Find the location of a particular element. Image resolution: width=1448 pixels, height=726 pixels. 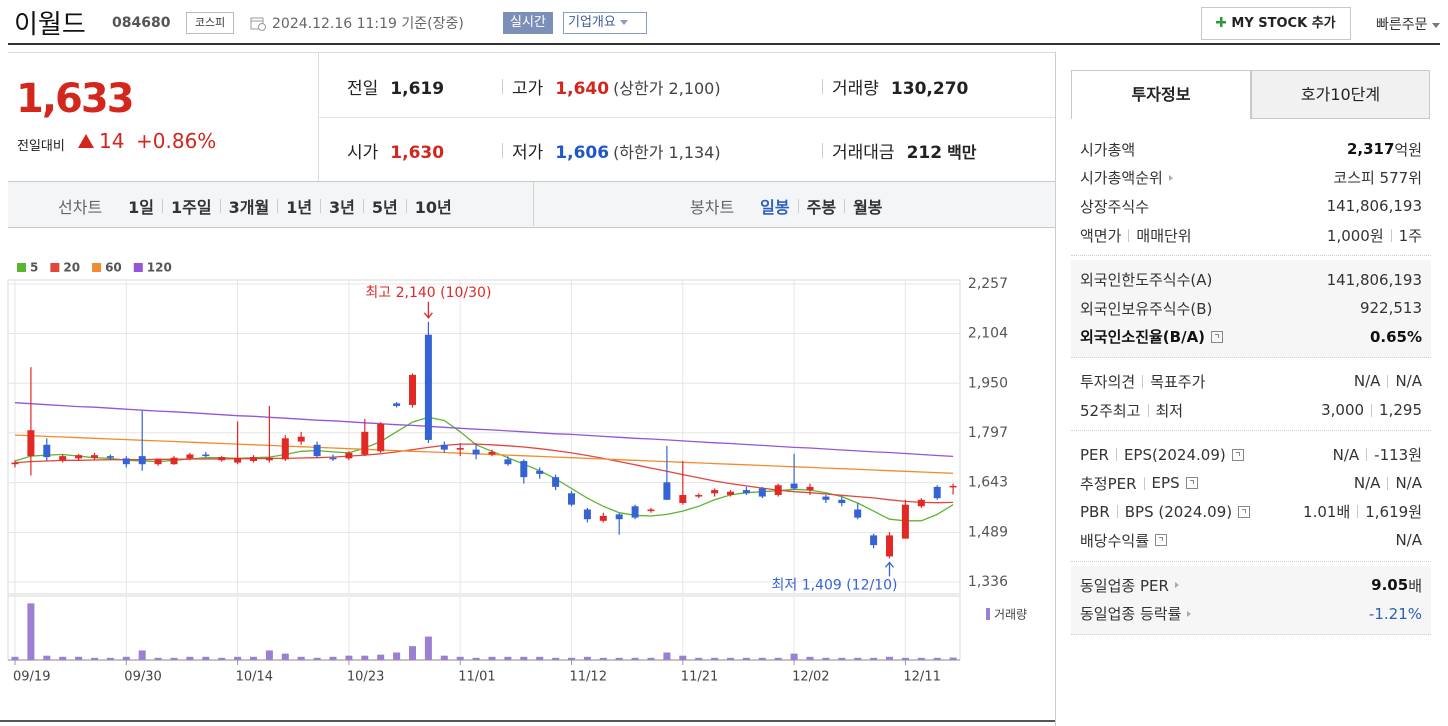

x-tick-label: 09/19 is located at coordinates (31, 677).